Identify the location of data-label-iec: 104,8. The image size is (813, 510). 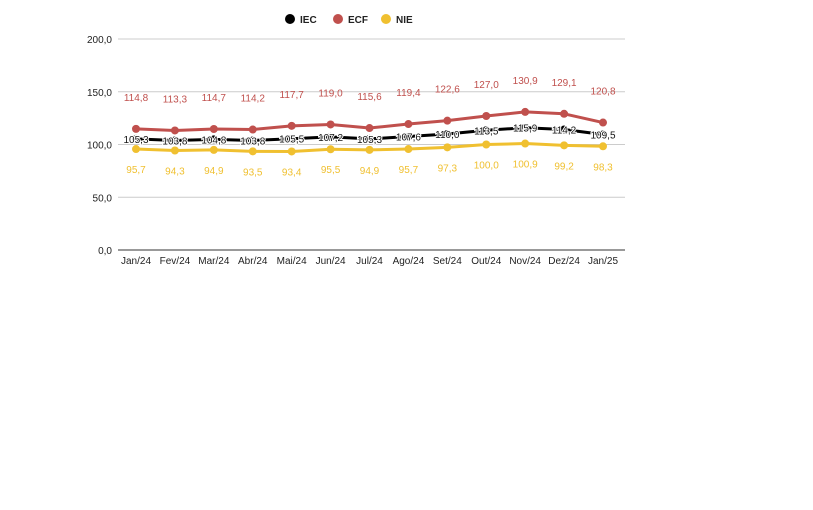
(213, 140).